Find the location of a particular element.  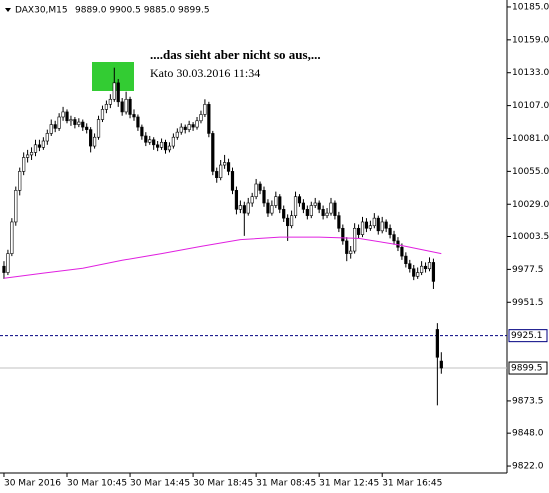

collapse-icon is located at coordinates (8, 10).